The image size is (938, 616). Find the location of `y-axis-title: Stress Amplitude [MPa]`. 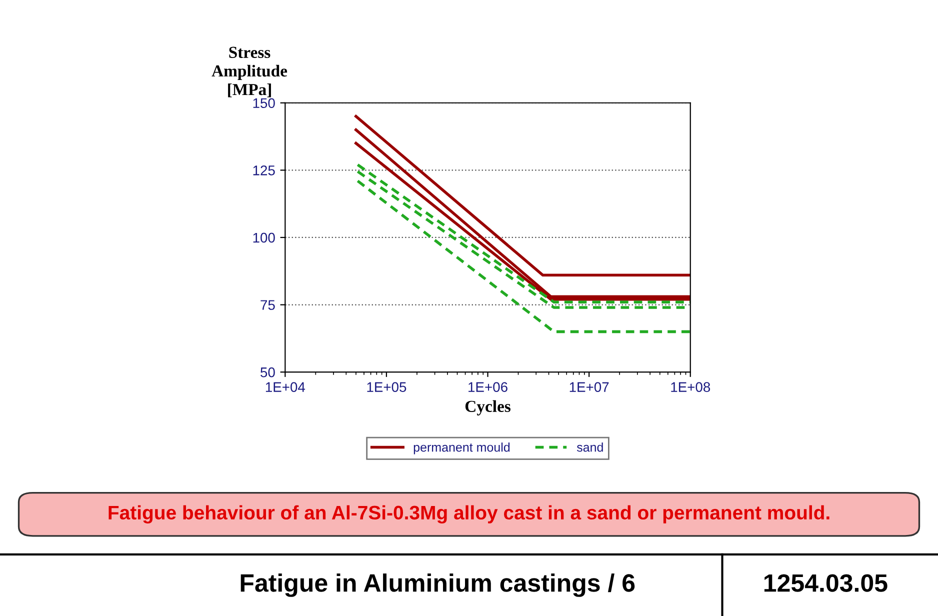

y-axis-title: Stress Amplitude [MPa] is located at coordinates (250, 72).